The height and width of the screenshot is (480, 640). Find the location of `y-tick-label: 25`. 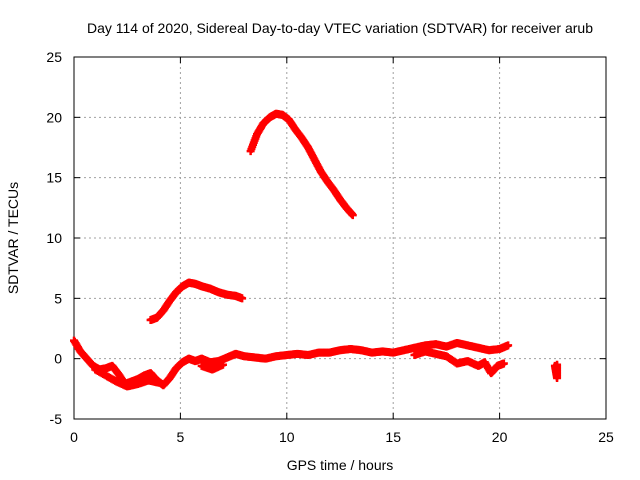

y-tick-label: 25 is located at coordinates (54, 57).